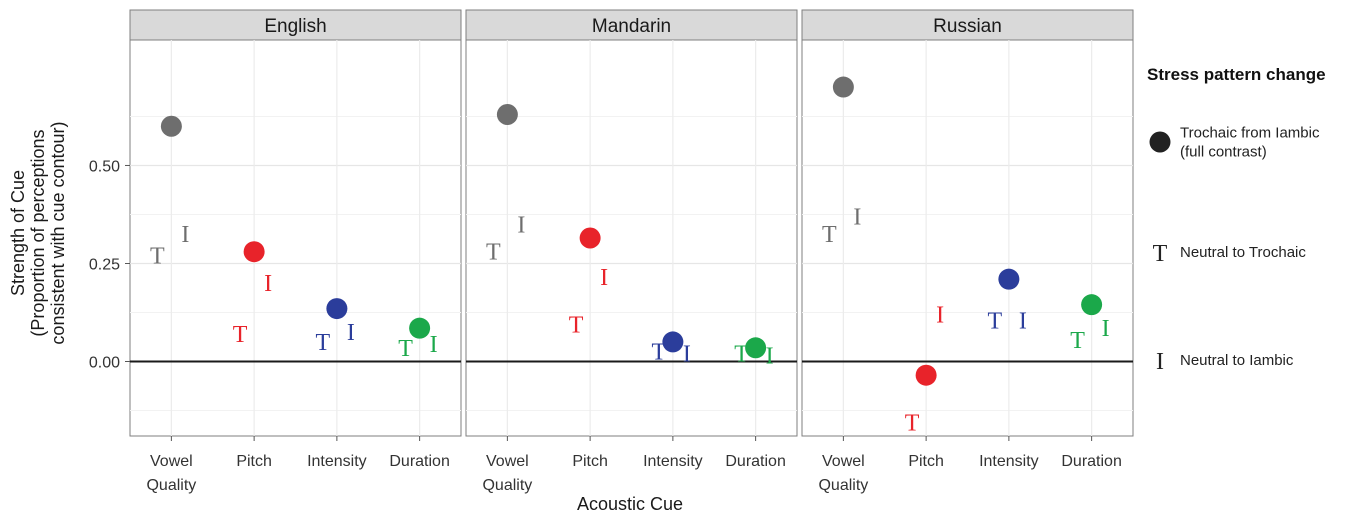 The width and height of the screenshot is (1367, 516). What do you see at coordinates (1234, 143) in the screenshot?
I see `legend-entry: Trochaic from Iambic (full contrast)` at bounding box center [1234, 143].